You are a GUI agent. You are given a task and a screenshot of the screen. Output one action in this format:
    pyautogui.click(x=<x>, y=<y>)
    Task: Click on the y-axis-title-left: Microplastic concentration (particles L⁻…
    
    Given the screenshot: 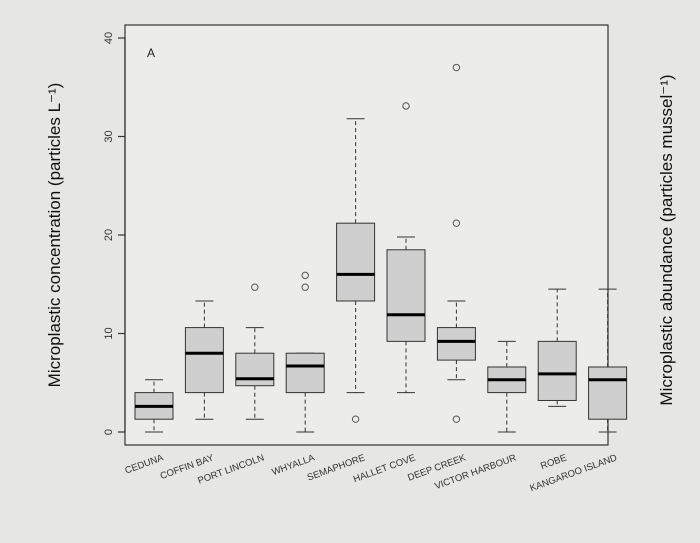 What is the action you would take?
    pyautogui.click(x=54, y=235)
    